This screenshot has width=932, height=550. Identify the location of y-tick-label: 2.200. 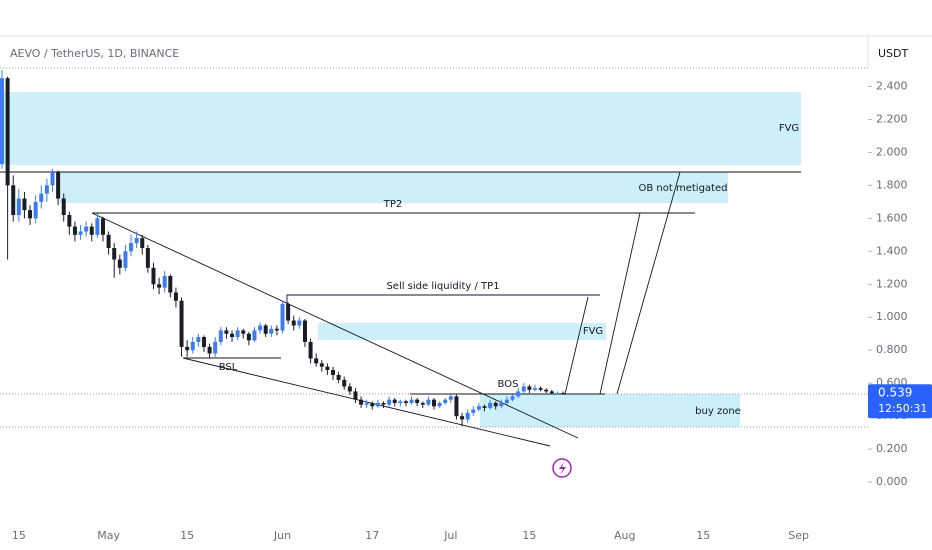
(892, 118).